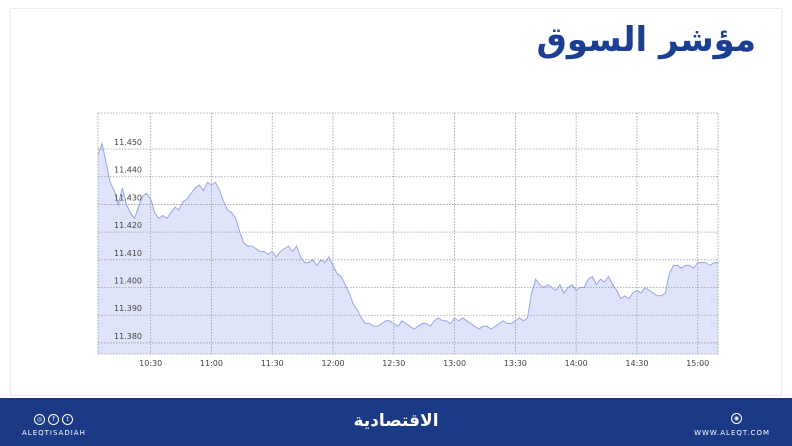 The height and width of the screenshot is (446, 792). I want to click on x-tick-label: 14:30, so click(636, 363).